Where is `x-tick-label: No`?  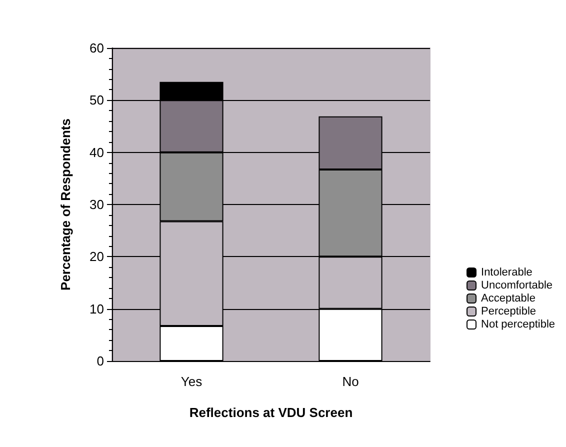
x-tick-label: No is located at coordinates (350, 381).